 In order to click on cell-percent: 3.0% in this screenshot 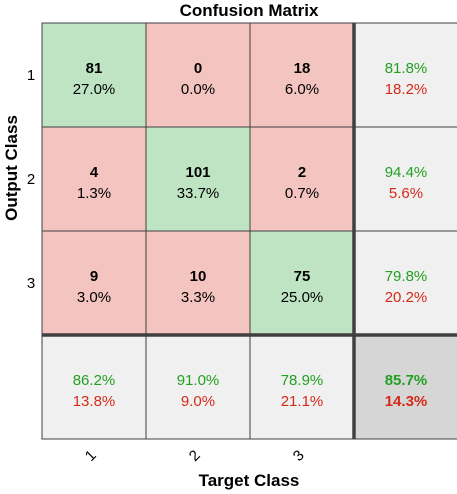, I will do `click(94, 297)`.